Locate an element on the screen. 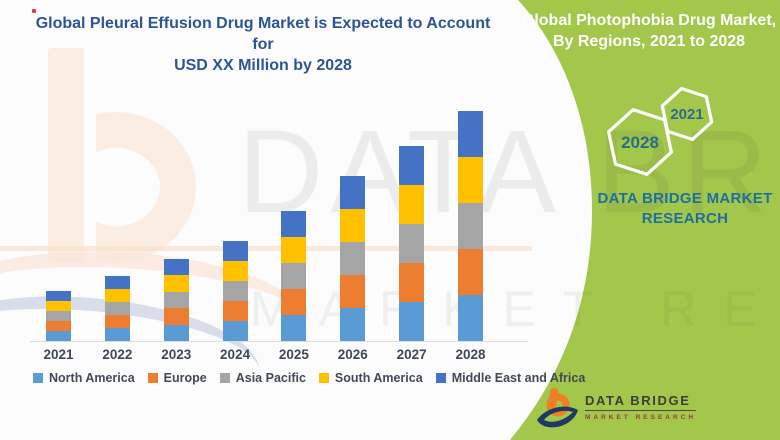  legend-item-middle-east-and-africa: Middle East and Africa is located at coordinates (510, 378).